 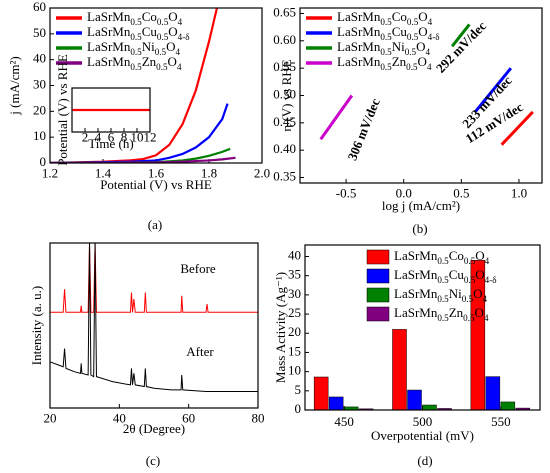 I want to click on x-tick-label: 550, so click(x=501, y=421).